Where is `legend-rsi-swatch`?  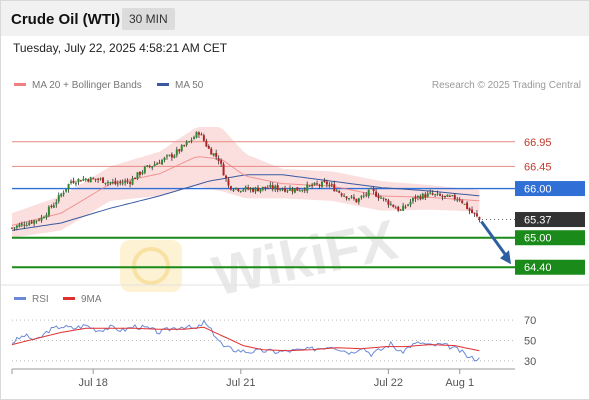 legend-rsi-swatch is located at coordinates (20, 298).